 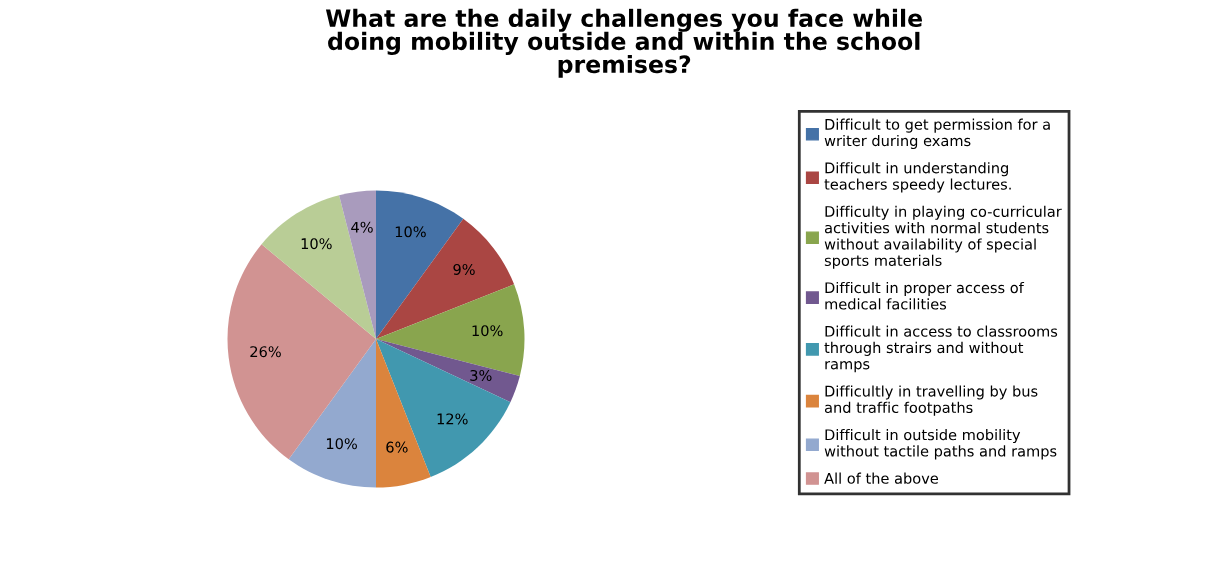 What do you see at coordinates (937, 134) in the screenshot?
I see `legend-label: Difficult to get permission for a writer during exams` at bounding box center [937, 134].